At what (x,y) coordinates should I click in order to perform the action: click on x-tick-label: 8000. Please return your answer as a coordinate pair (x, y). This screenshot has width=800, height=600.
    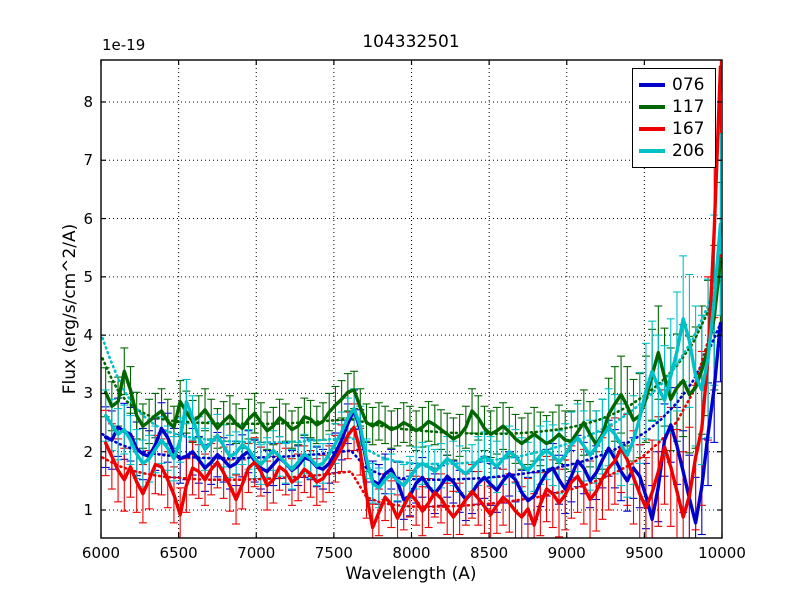
    Looking at the image, I should click on (411, 553).